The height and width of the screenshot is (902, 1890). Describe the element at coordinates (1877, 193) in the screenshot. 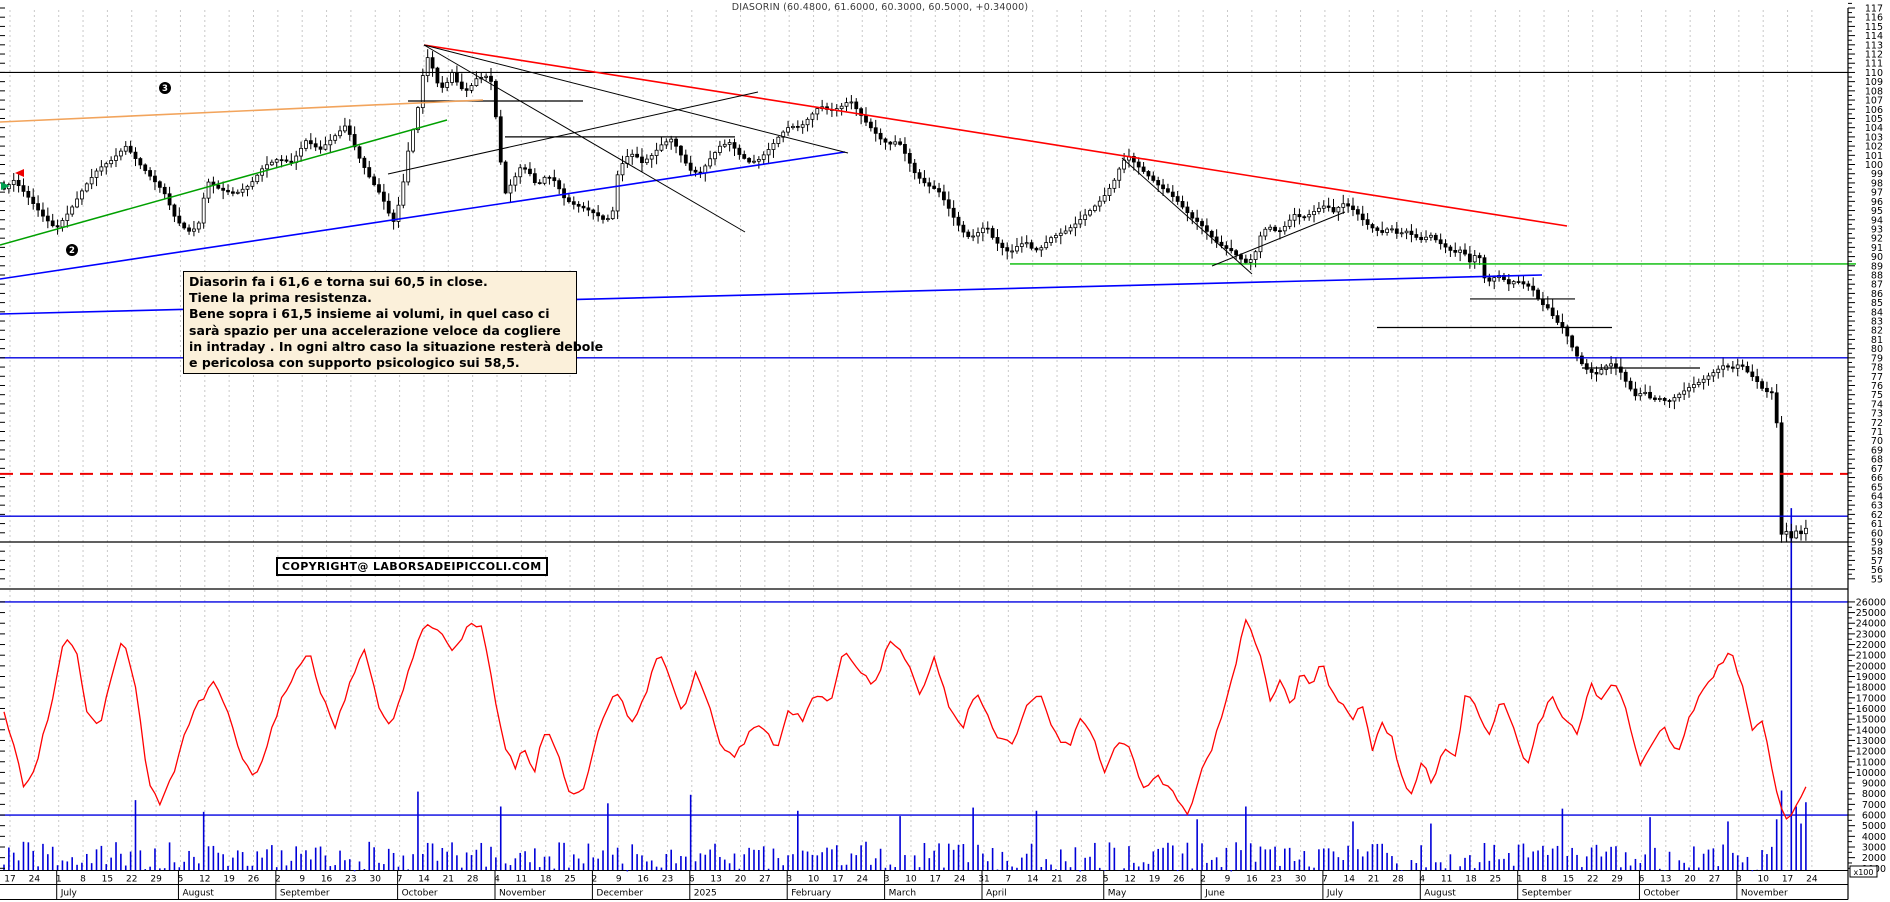

I see `price-tick-label: 97` at that location.